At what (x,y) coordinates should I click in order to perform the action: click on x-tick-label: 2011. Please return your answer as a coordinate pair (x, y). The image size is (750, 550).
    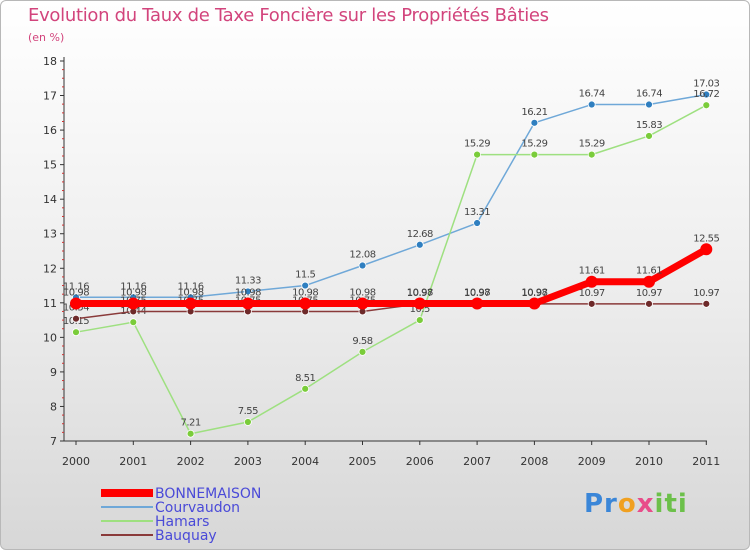
    Looking at the image, I should click on (706, 461).